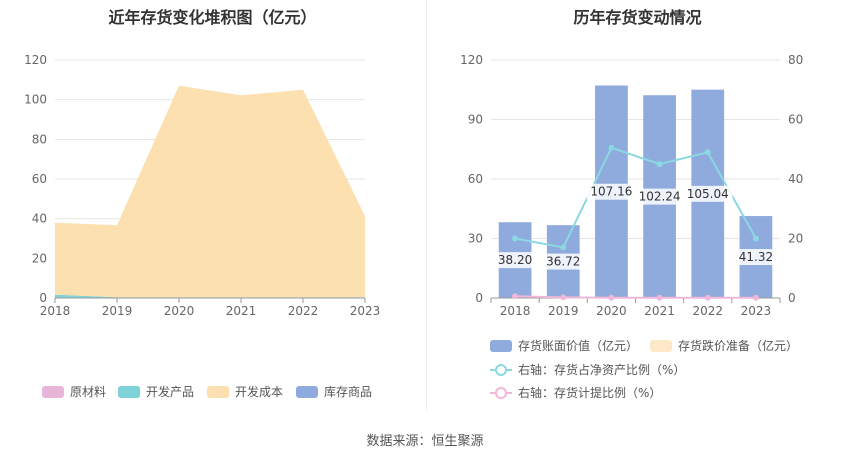 The width and height of the screenshot is (850, 459). What do you see at coordinates (426, 205) in the screenshot?
I see `panel-divider` at bounding box center [426, 205].